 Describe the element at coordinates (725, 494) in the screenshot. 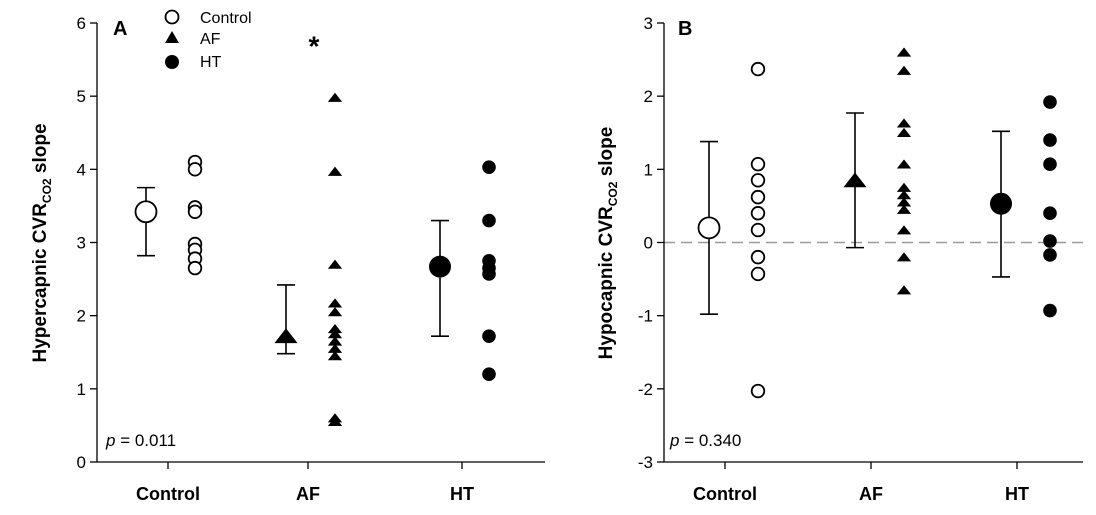

I see `panel-b-category-label: Control` at that location.